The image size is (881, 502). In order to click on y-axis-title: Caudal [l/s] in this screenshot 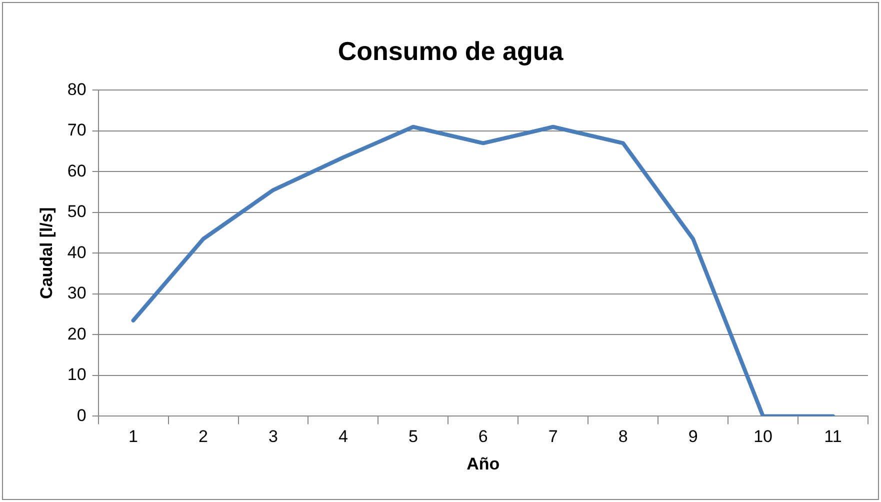, I will do `click(46, 253)`.